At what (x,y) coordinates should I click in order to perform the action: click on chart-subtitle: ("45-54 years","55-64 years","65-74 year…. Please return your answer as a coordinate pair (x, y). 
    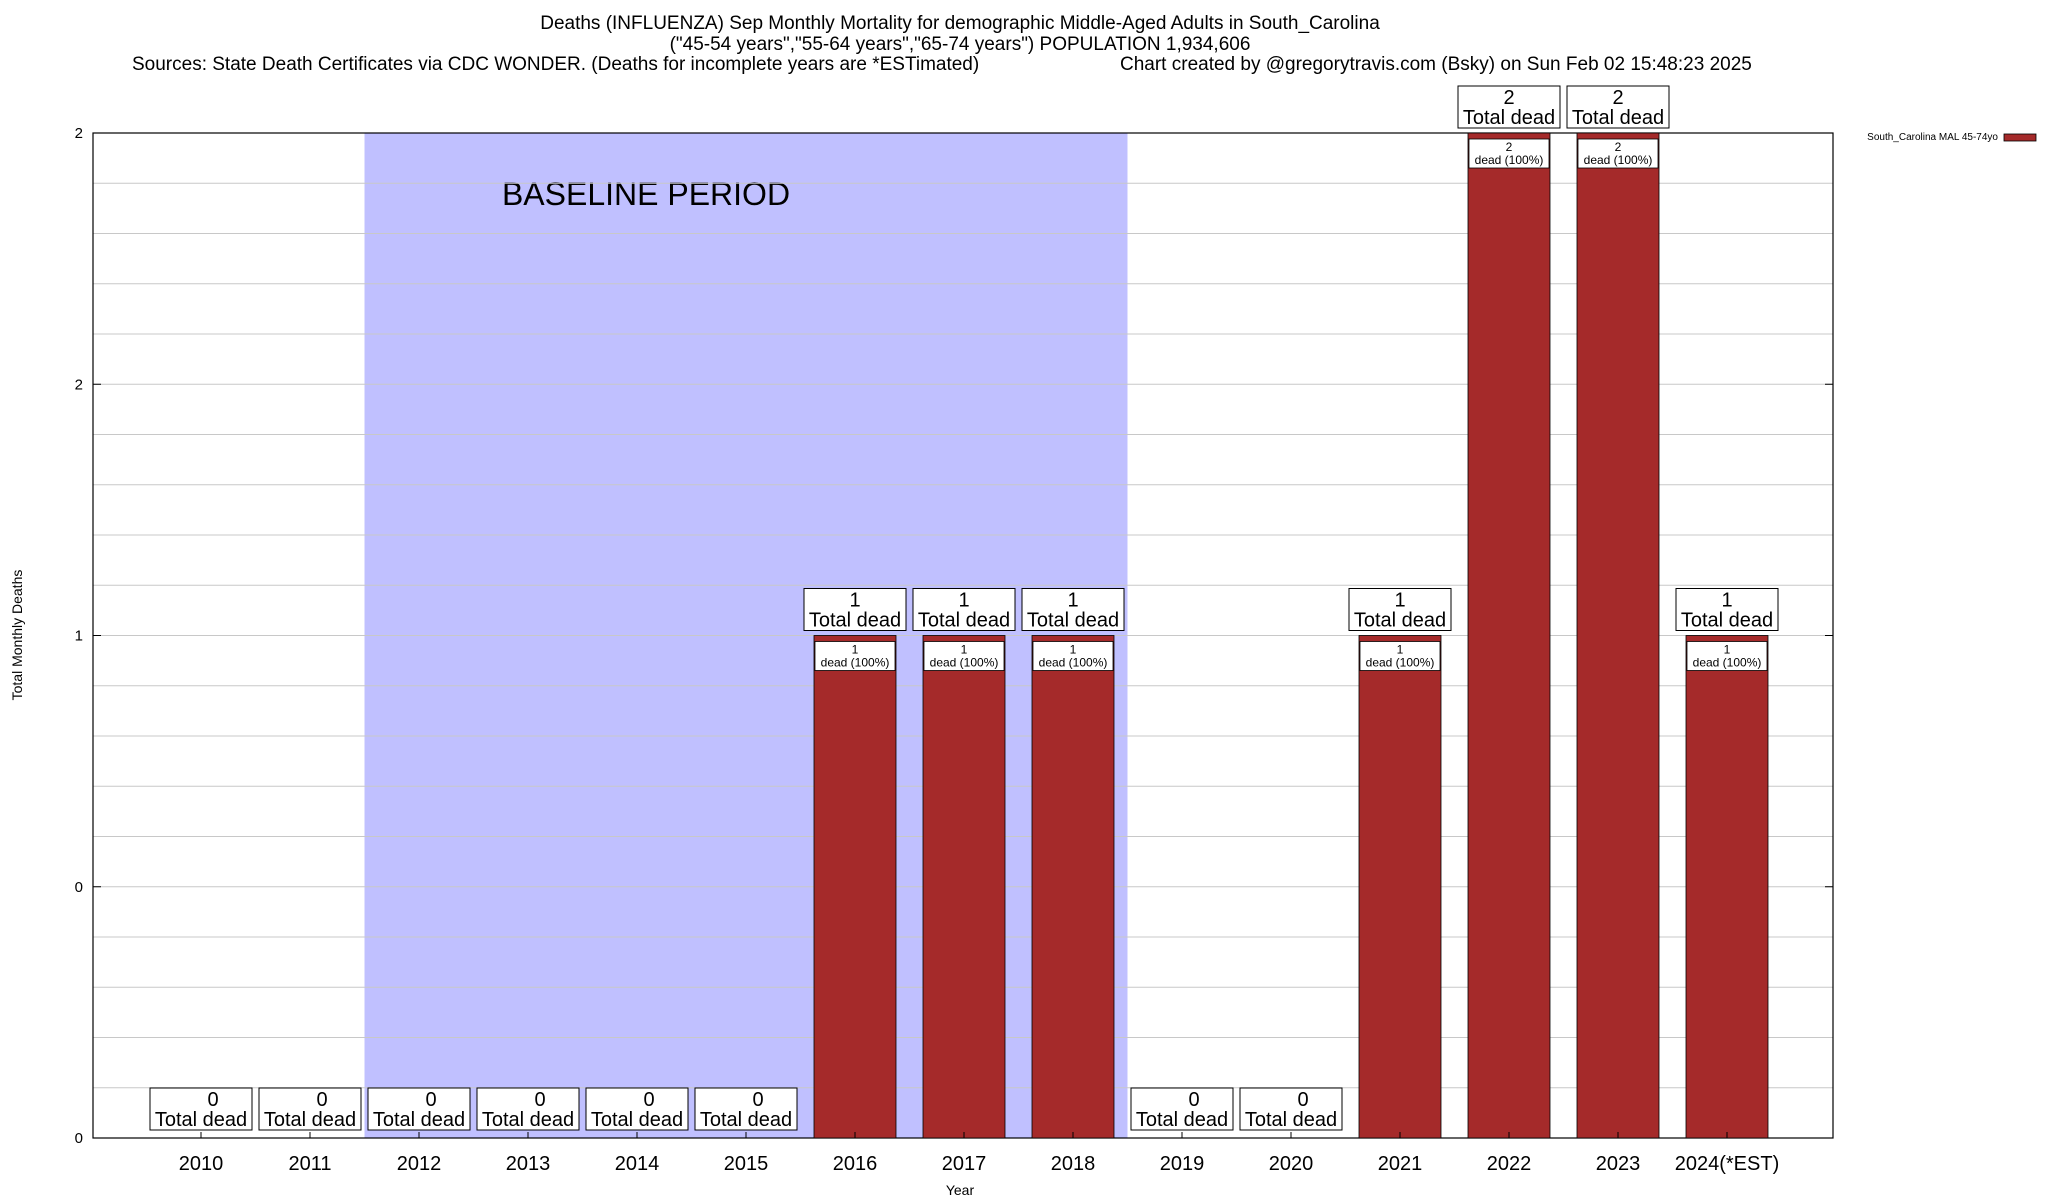
    Looking at the image, I should click on (960, 44).